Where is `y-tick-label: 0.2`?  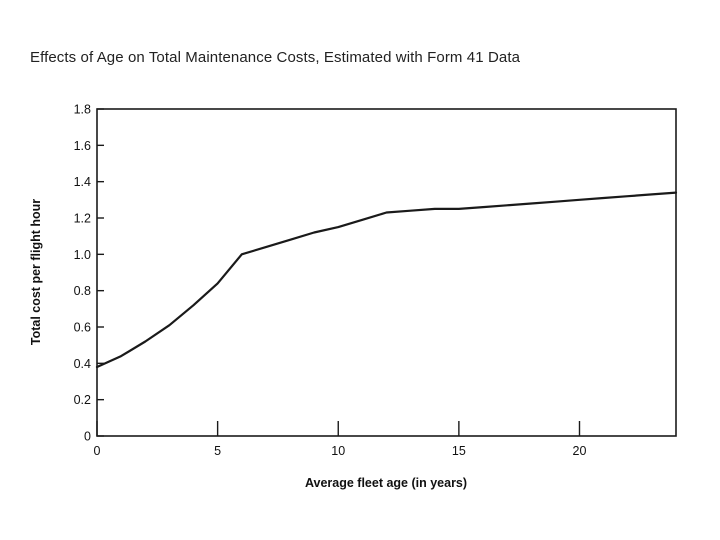
y-tick-label: 0.2 is located at coordinates (82, 400).